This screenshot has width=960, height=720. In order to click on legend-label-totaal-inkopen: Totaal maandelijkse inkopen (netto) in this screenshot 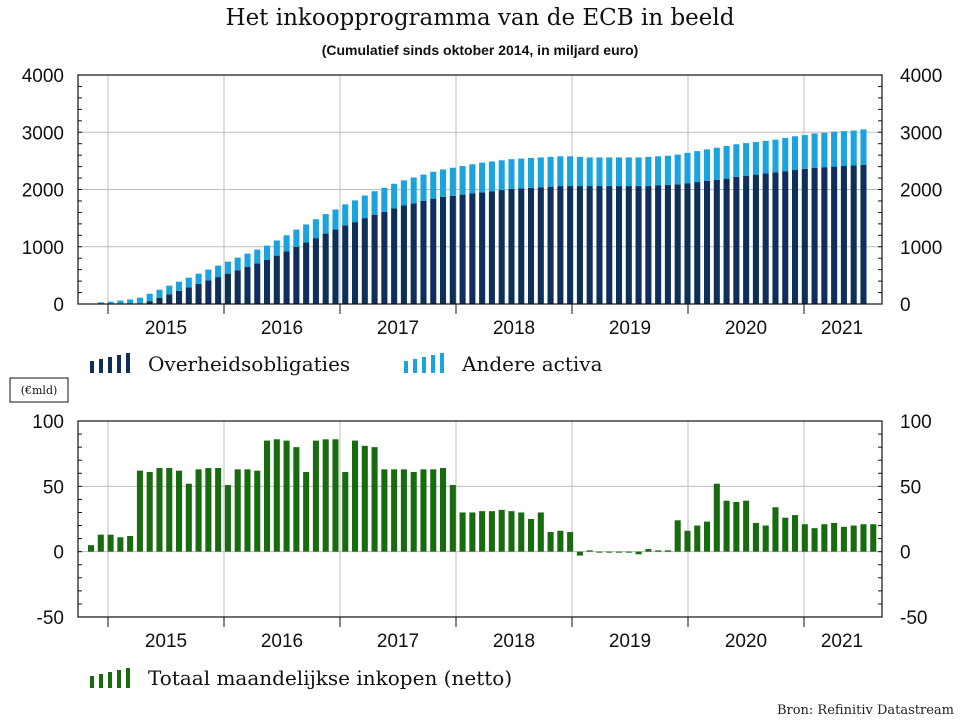, I will do `click(330, 678)`.